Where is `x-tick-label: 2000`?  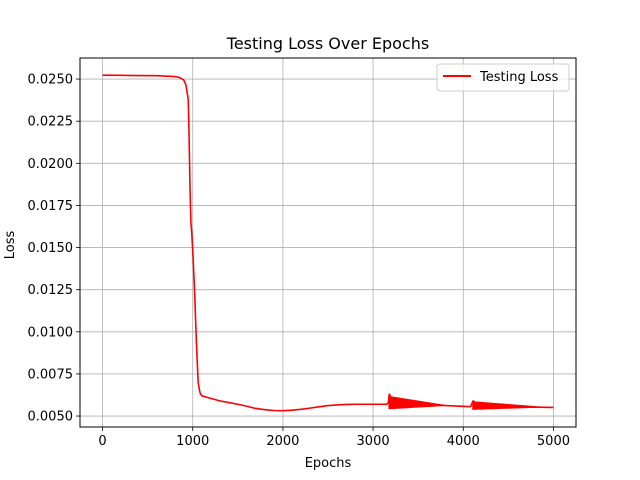 x-tick-label: 2000 is located at coordinates (282, 441).